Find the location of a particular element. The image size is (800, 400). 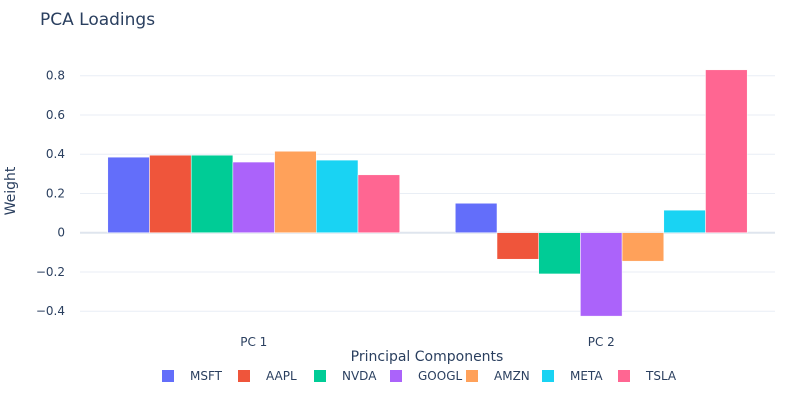

legend-item-nvda: NVDA is located at coordinates (345, 376).